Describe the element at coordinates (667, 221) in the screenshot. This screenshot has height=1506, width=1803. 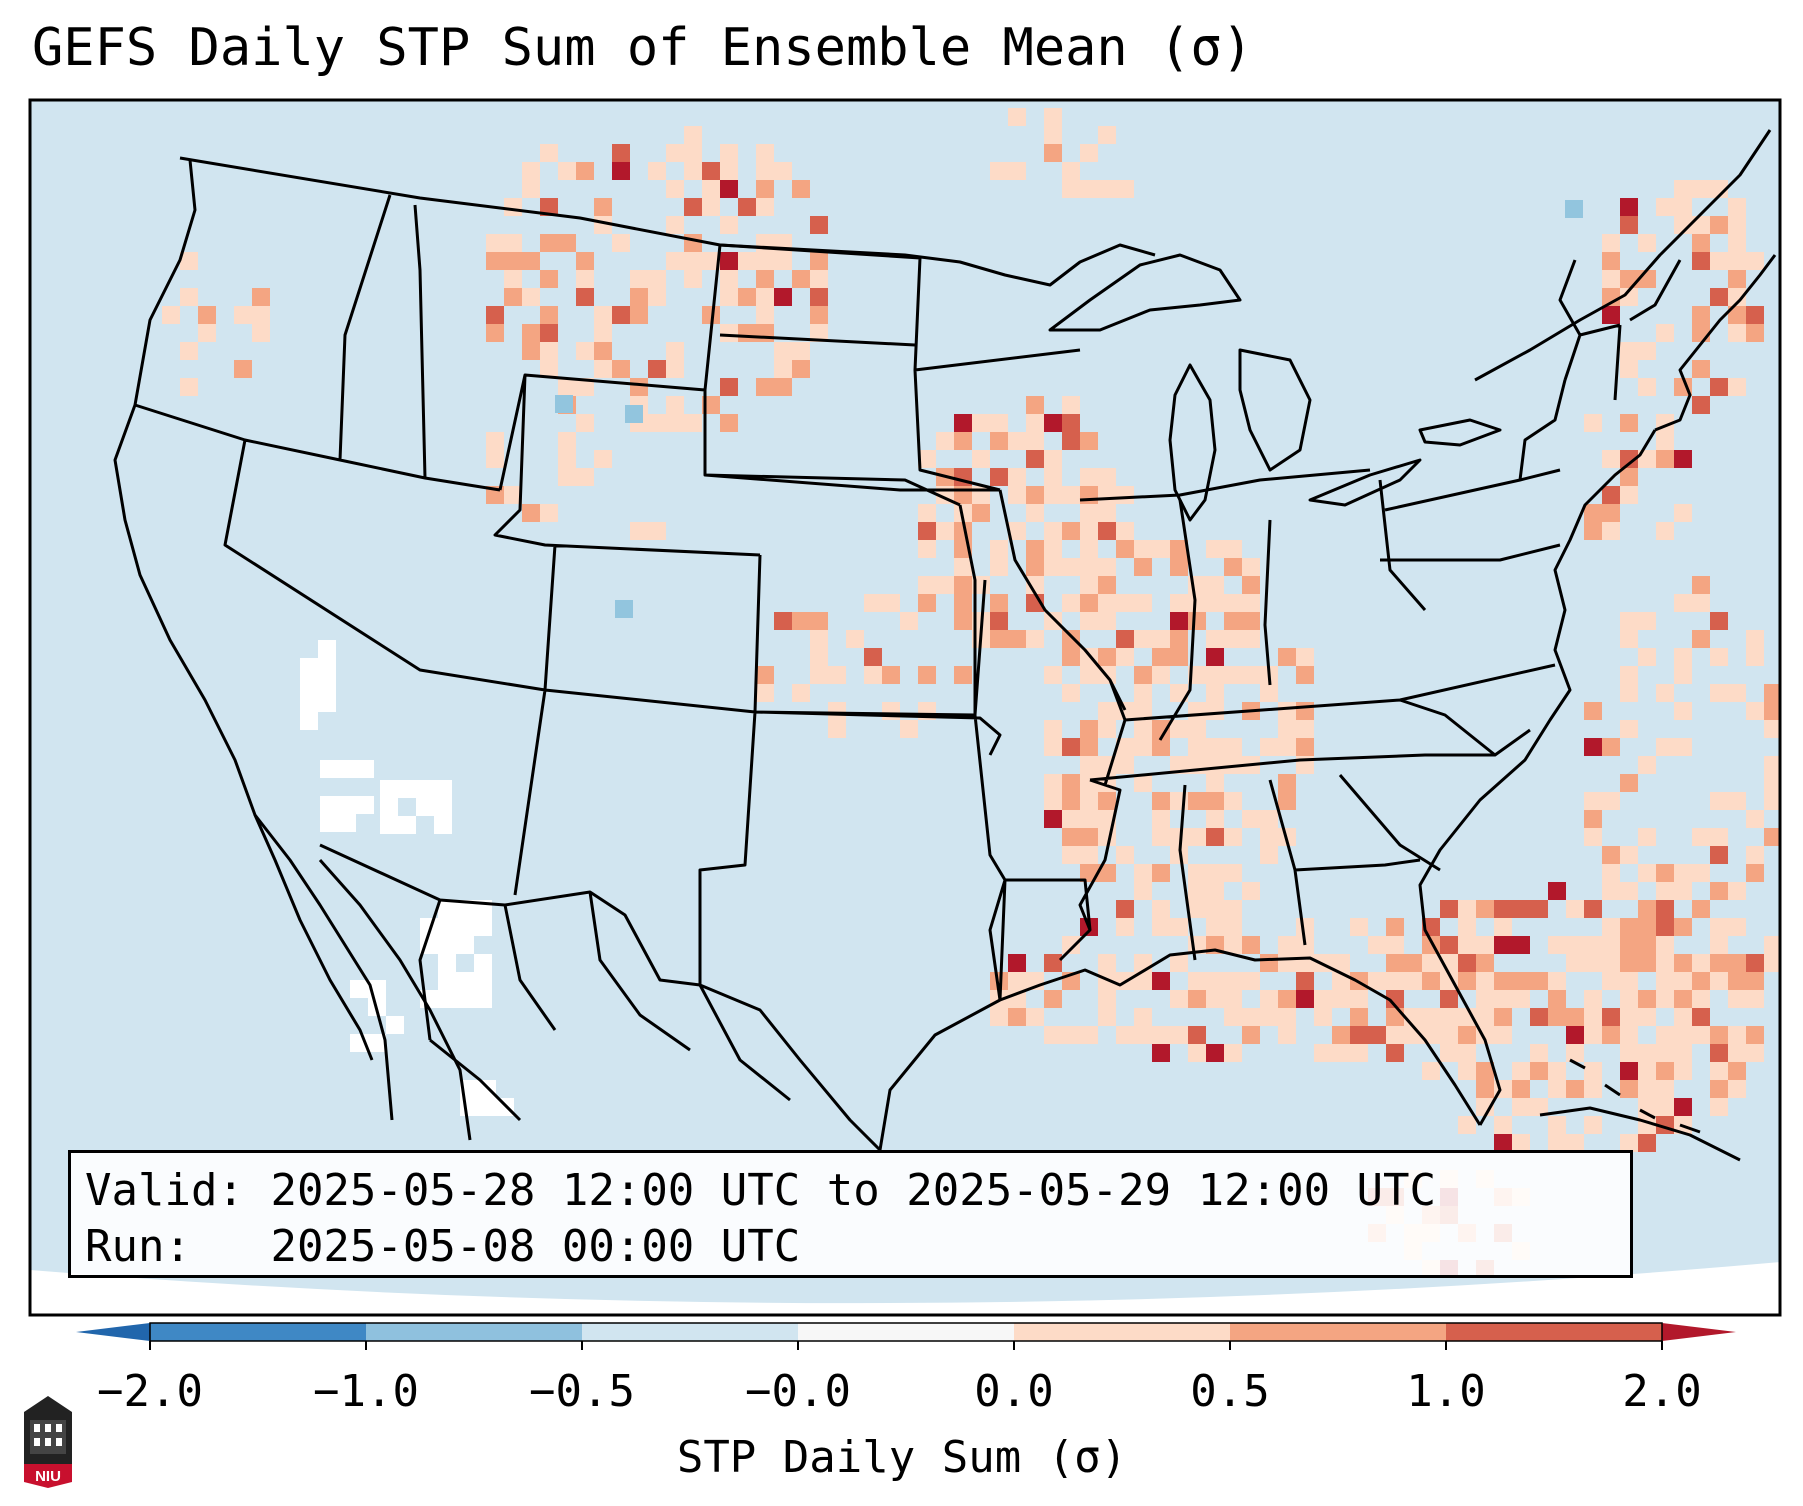
I see `us-canada-border` at that location.